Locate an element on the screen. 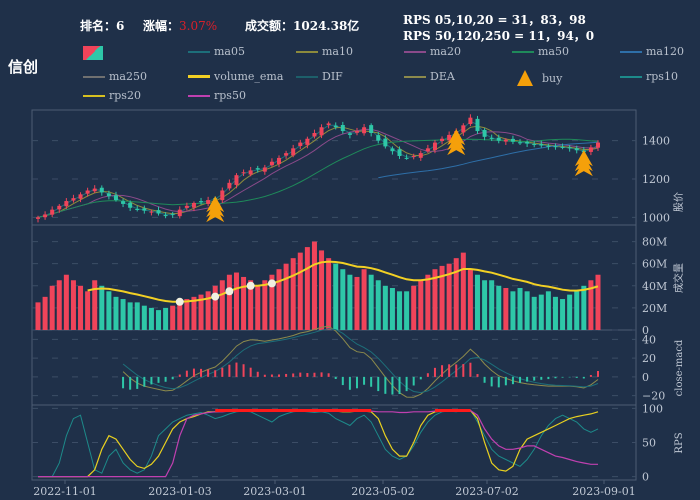 Image resolution: width=700 pixels, height=500 pixels. rps-line-2: RPS 50,120,250 = 11，94，0 is located at coordinates (499, 36).